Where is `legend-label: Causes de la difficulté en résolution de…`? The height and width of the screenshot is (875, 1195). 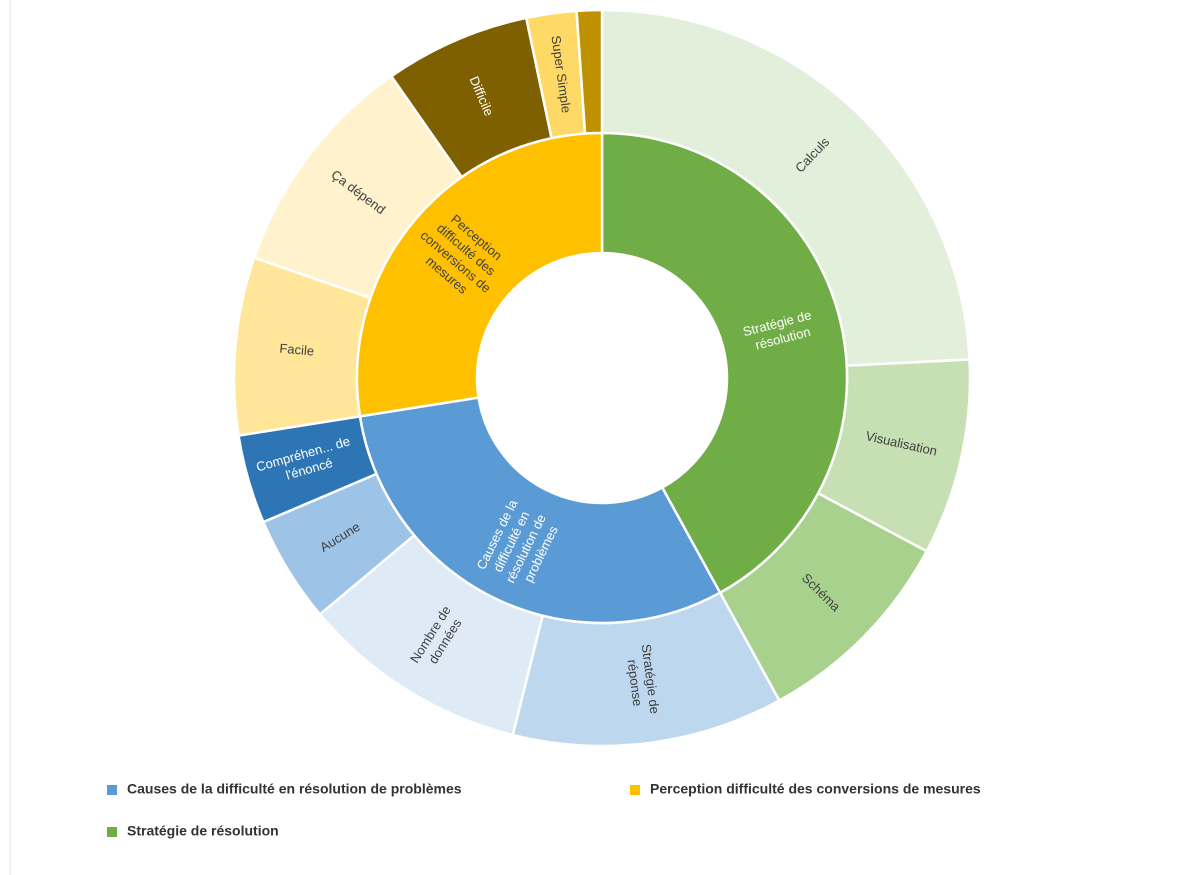
legend-label: Causes de la difficulté en résolution de… is located at coordinates (294, 789).